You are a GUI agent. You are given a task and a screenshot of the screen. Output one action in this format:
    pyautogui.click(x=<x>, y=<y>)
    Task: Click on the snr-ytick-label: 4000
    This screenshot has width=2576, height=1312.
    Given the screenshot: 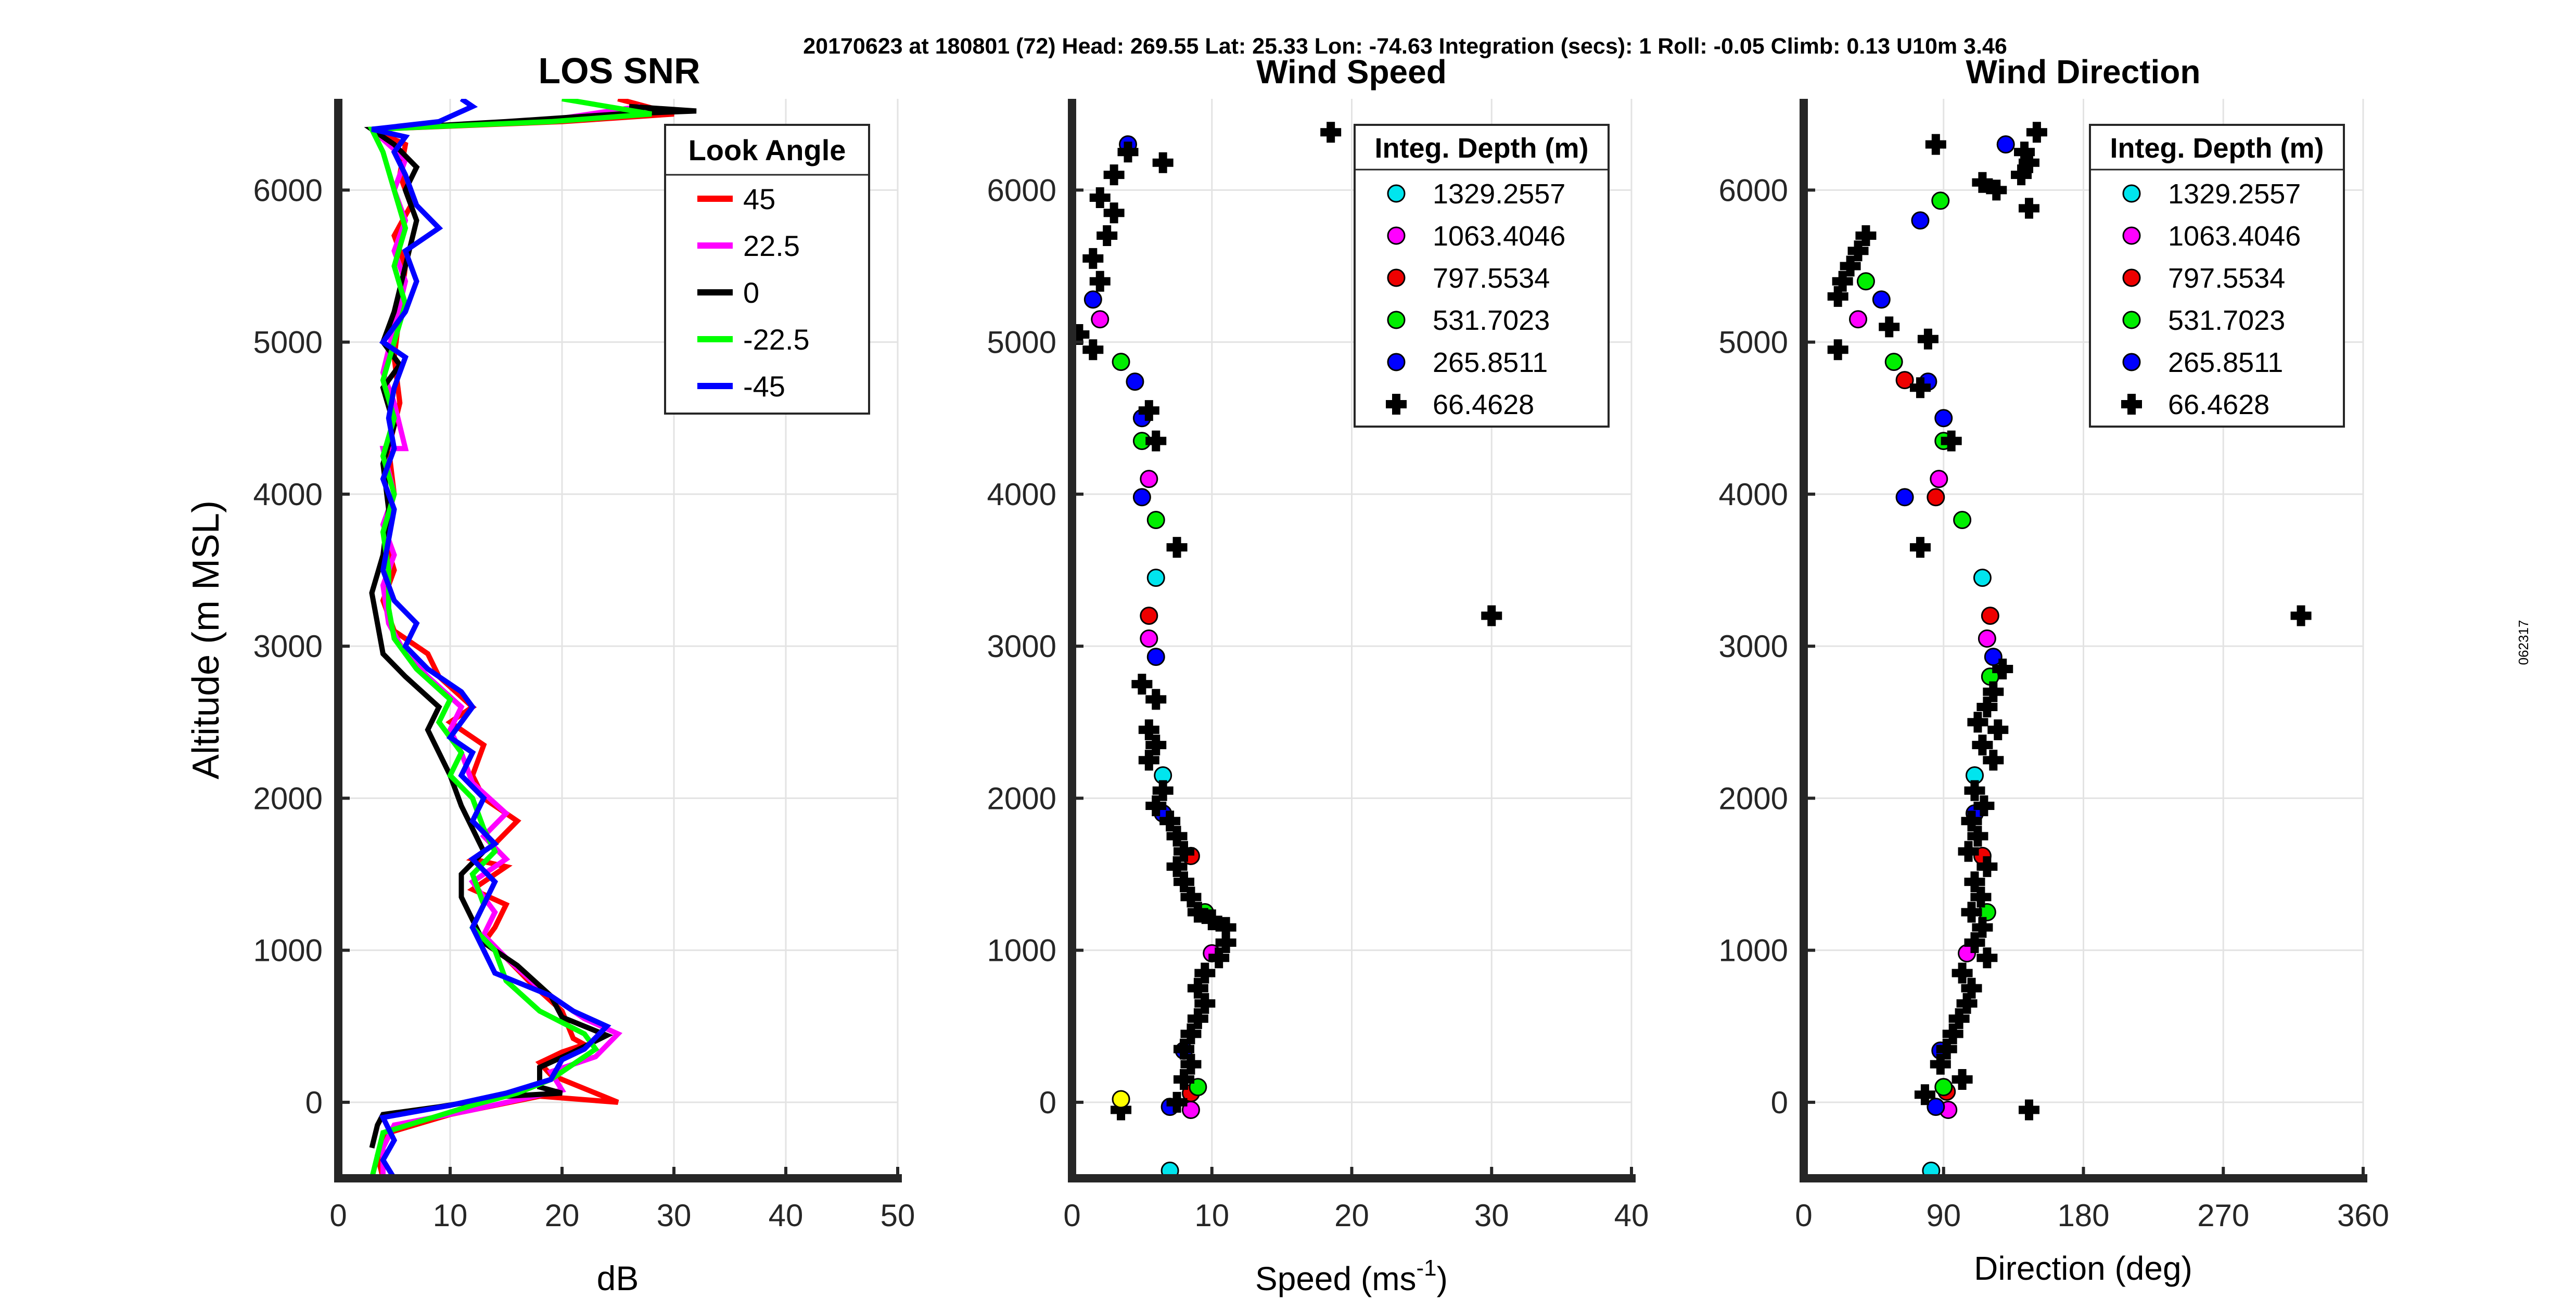 What is the action you would take?
    pyautogui.click(x=288, y=495)
    